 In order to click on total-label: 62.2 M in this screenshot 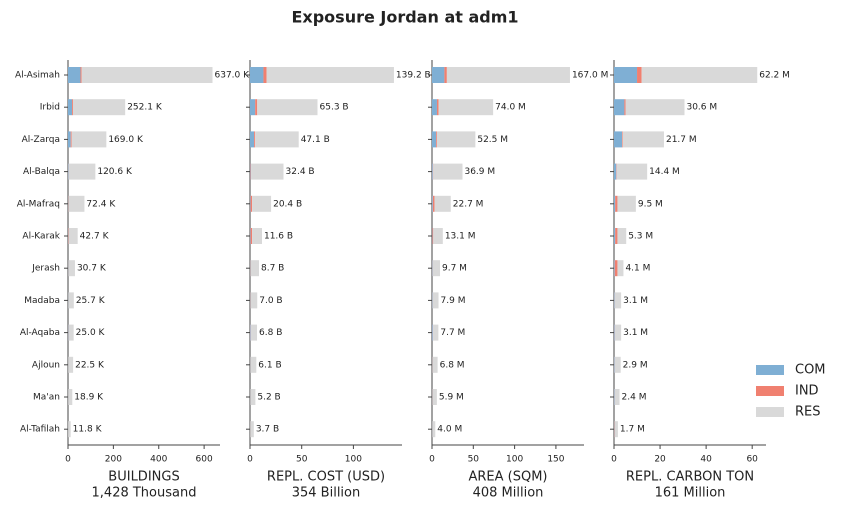, I will do `click(774, 76)`.